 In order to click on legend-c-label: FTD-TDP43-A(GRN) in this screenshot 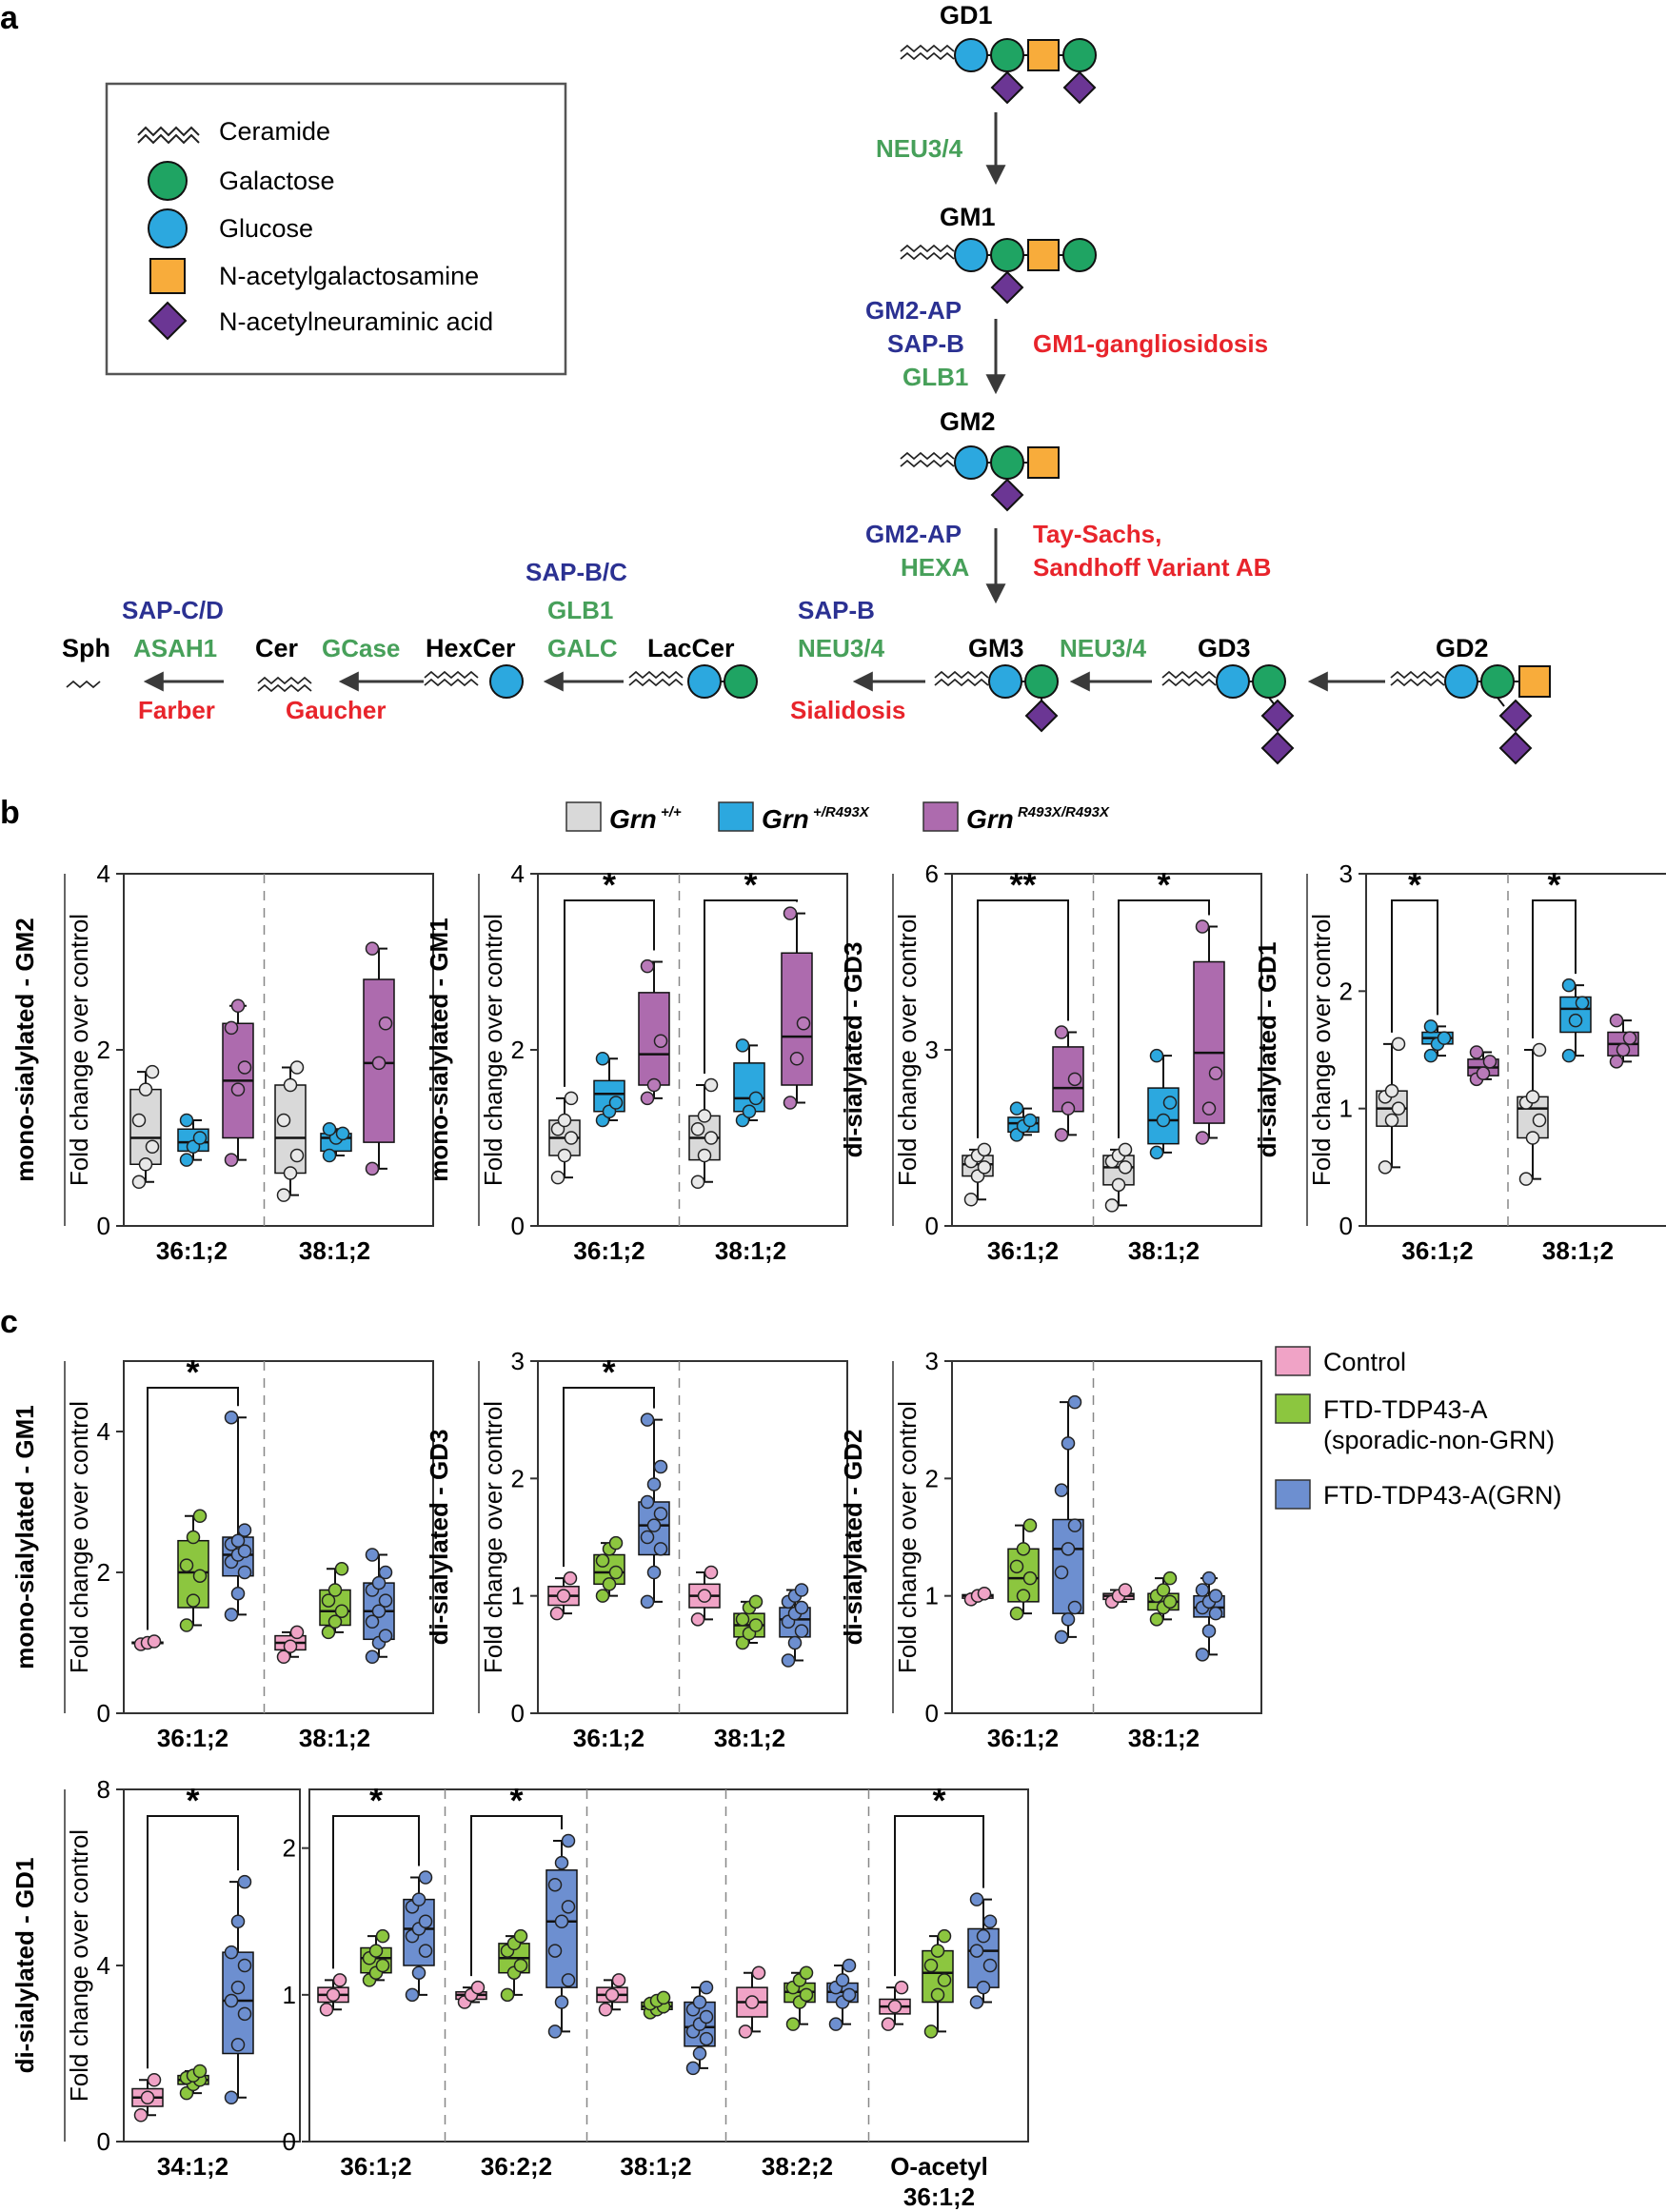, I will do `click(1442, 1495)`.